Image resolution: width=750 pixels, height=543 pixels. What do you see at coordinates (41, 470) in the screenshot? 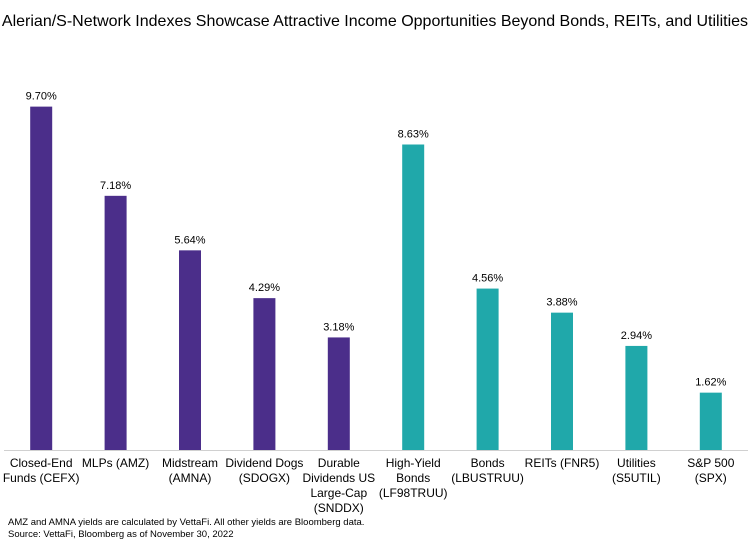
I see `category-label: Closed-End Funds (CEFX)` at bounding box center [41, 470].